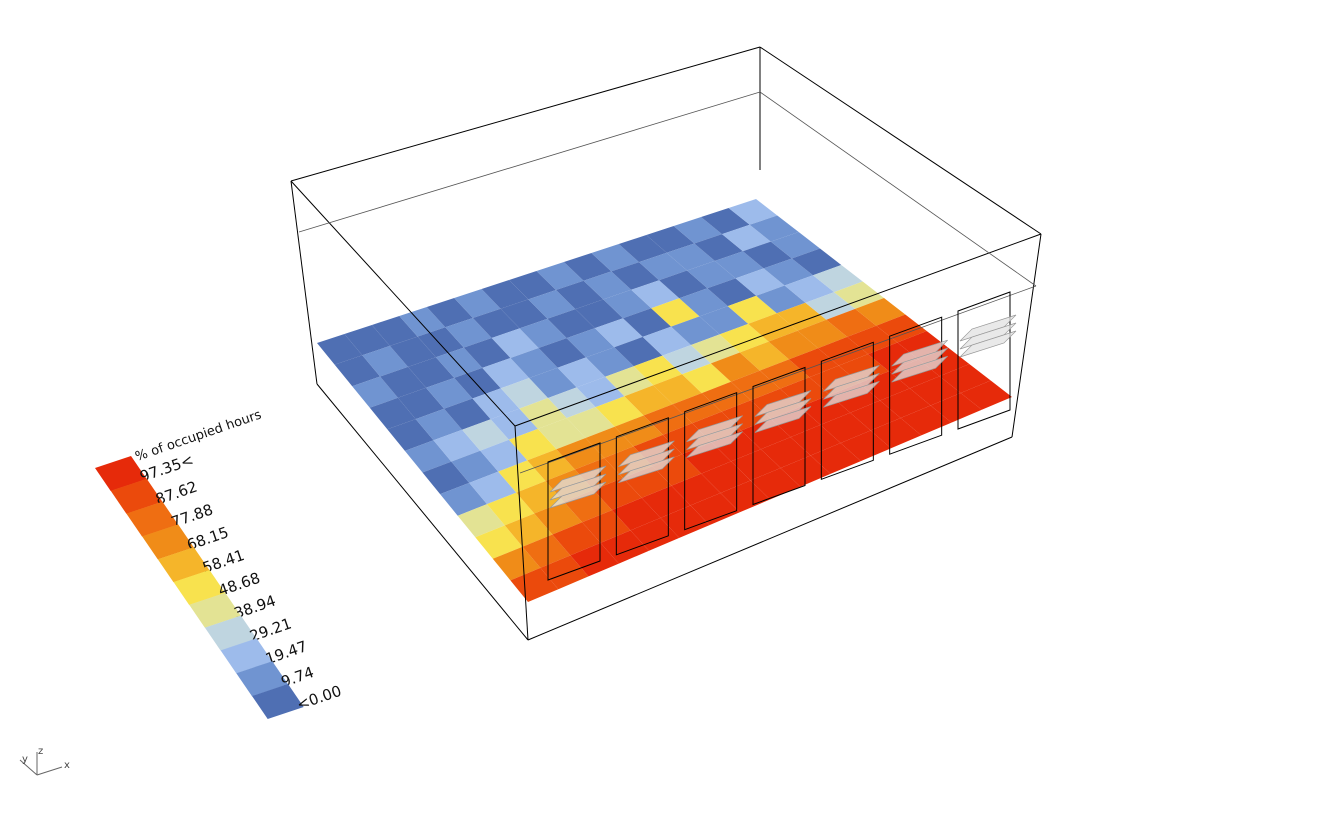 The height and width of the screenshot is (813, 1340). What do you see at coordinates (41, 764) in the screenshot?
I see `axis-gizmo` at bounding box center [41, 764].